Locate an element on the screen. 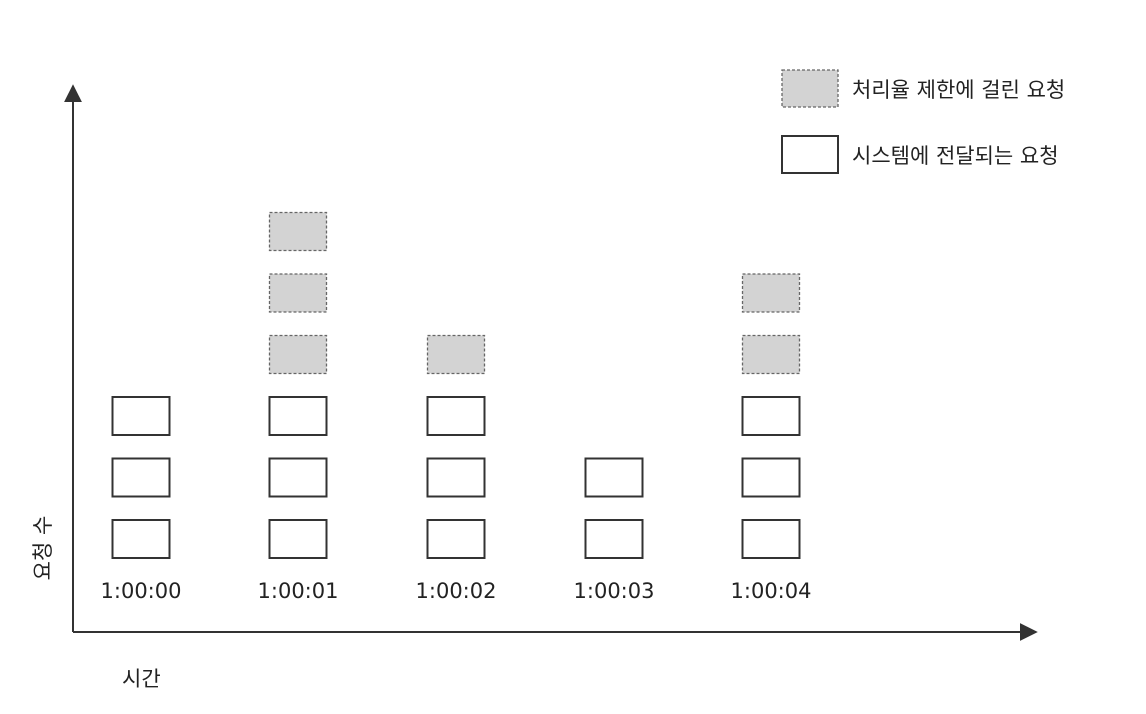  x-tick-label-2: 1:00:02 is located at coordinates (456, 591).